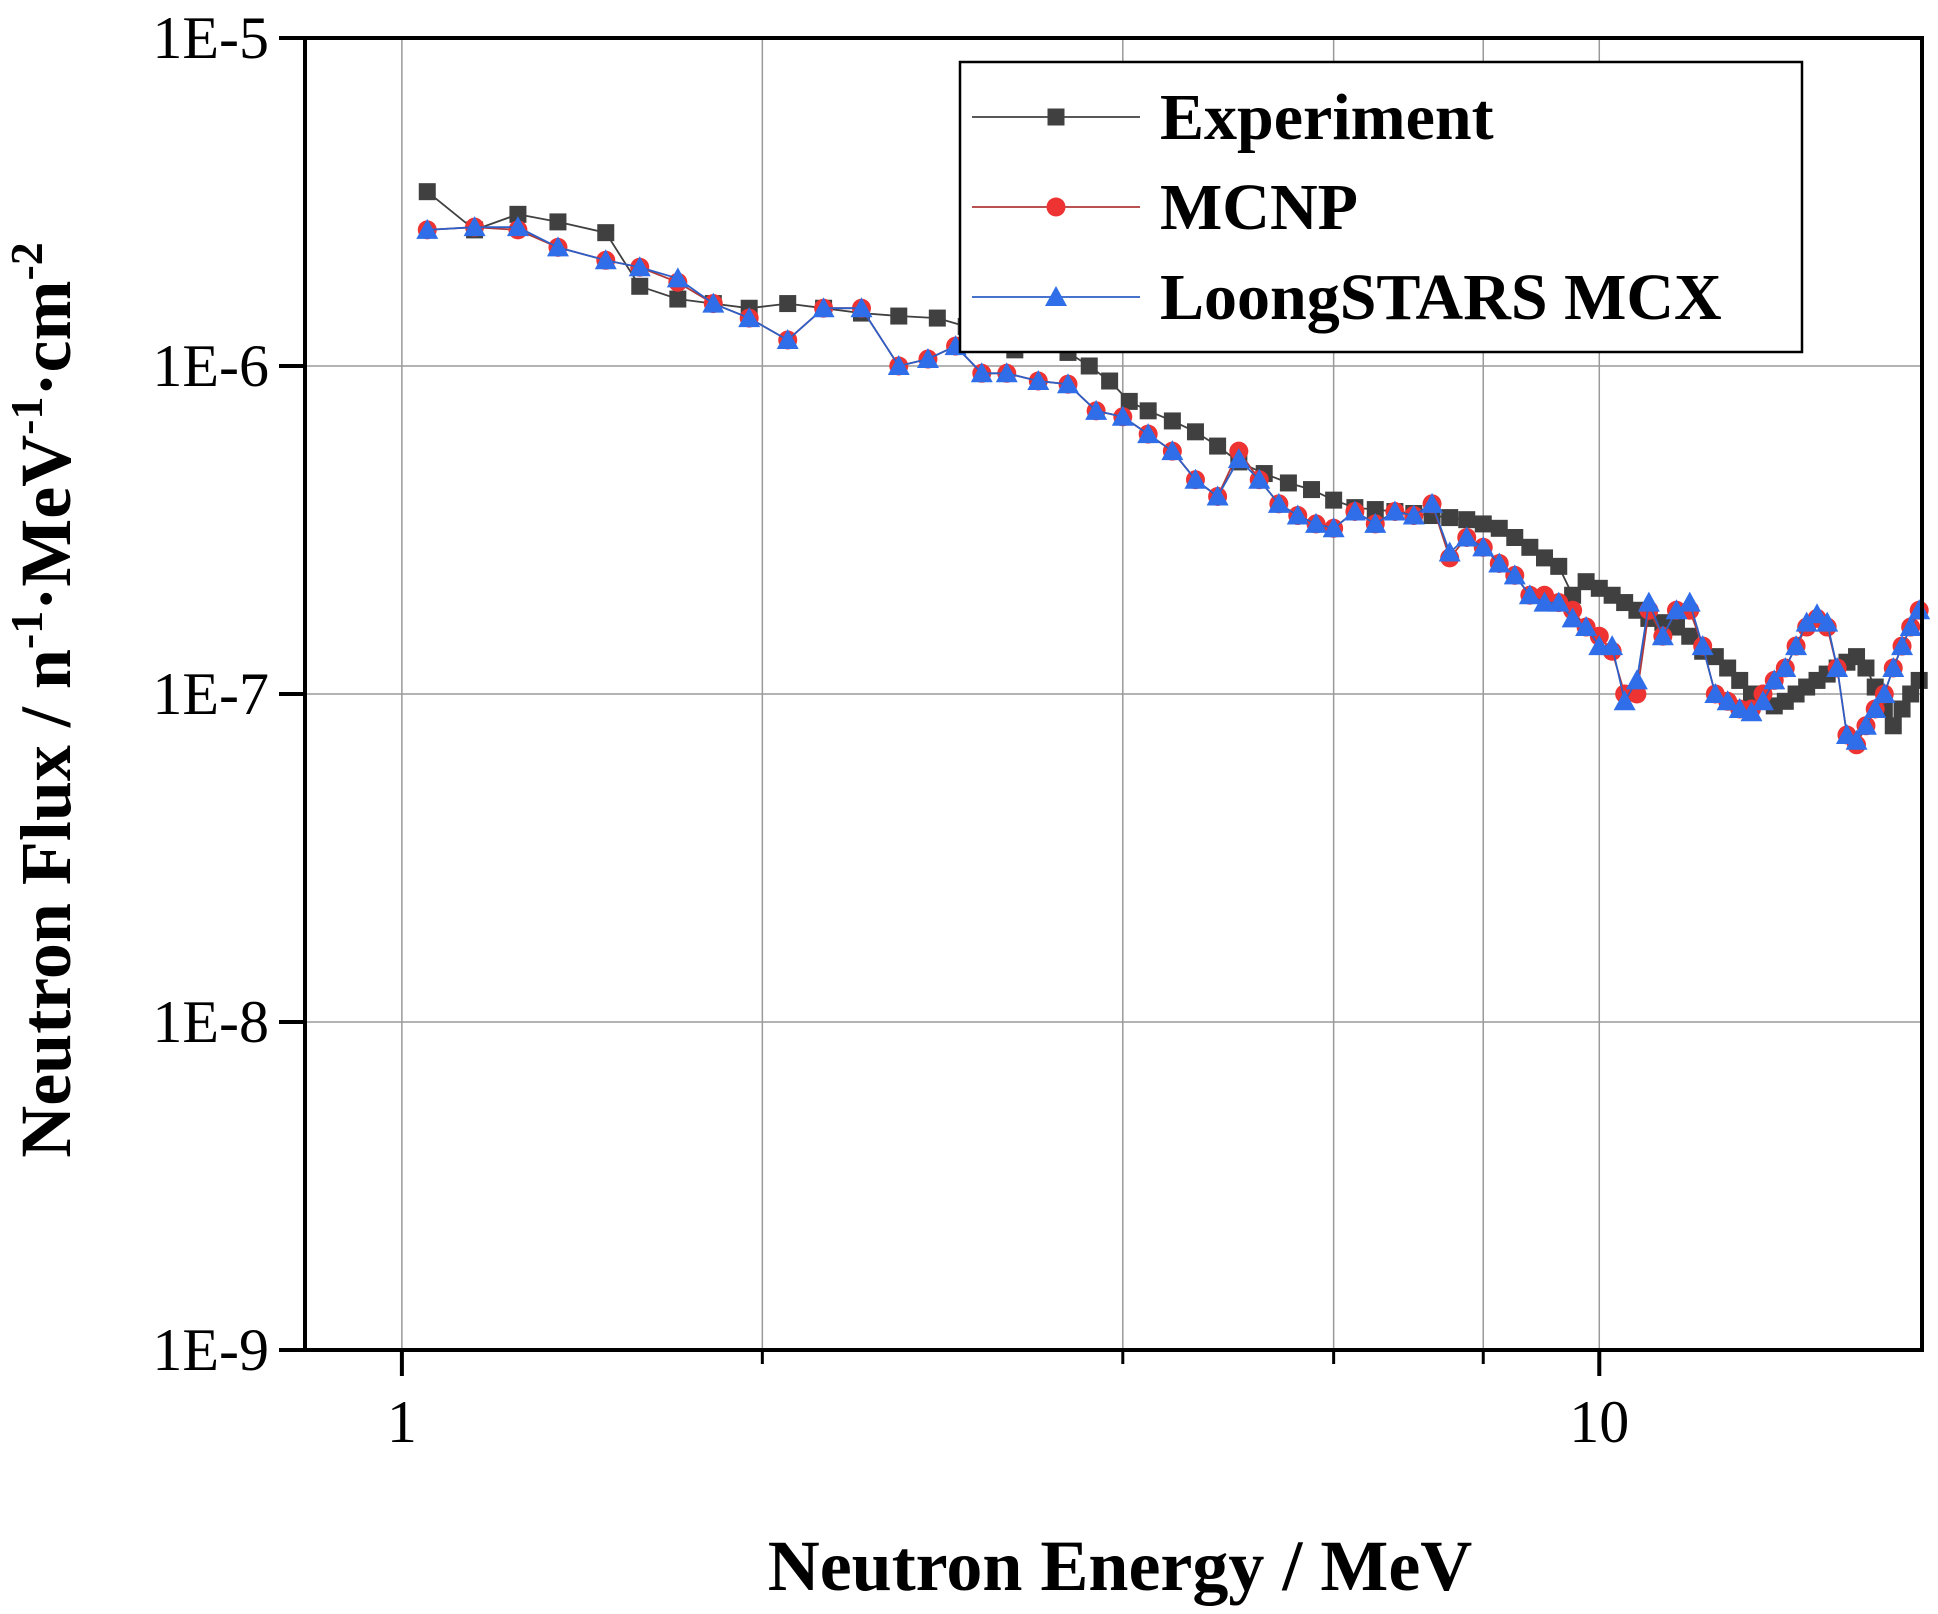 The width and height of the screenshot is (1938, 1614). Describe the element at coordinates (210, 1022) in the screenshot. I see `y-tick-label: 1E-8` at that location.